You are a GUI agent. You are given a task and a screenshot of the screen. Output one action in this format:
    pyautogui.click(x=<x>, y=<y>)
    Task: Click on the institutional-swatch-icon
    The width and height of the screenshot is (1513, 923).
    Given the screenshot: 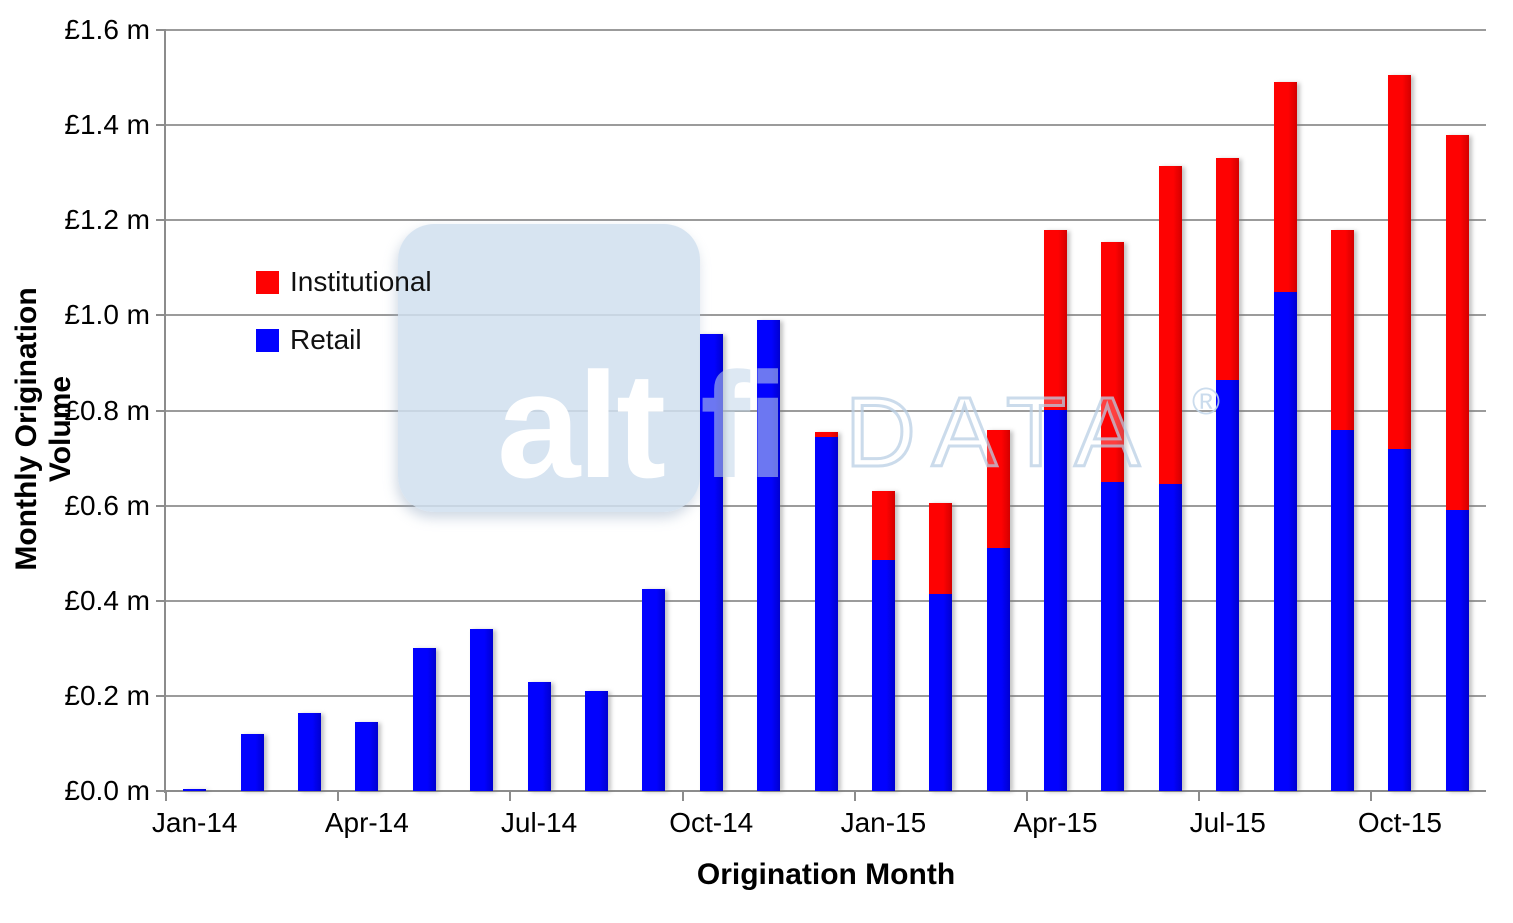 What is the action you would take?
    pyautogui.click(x=267, y=282)
    